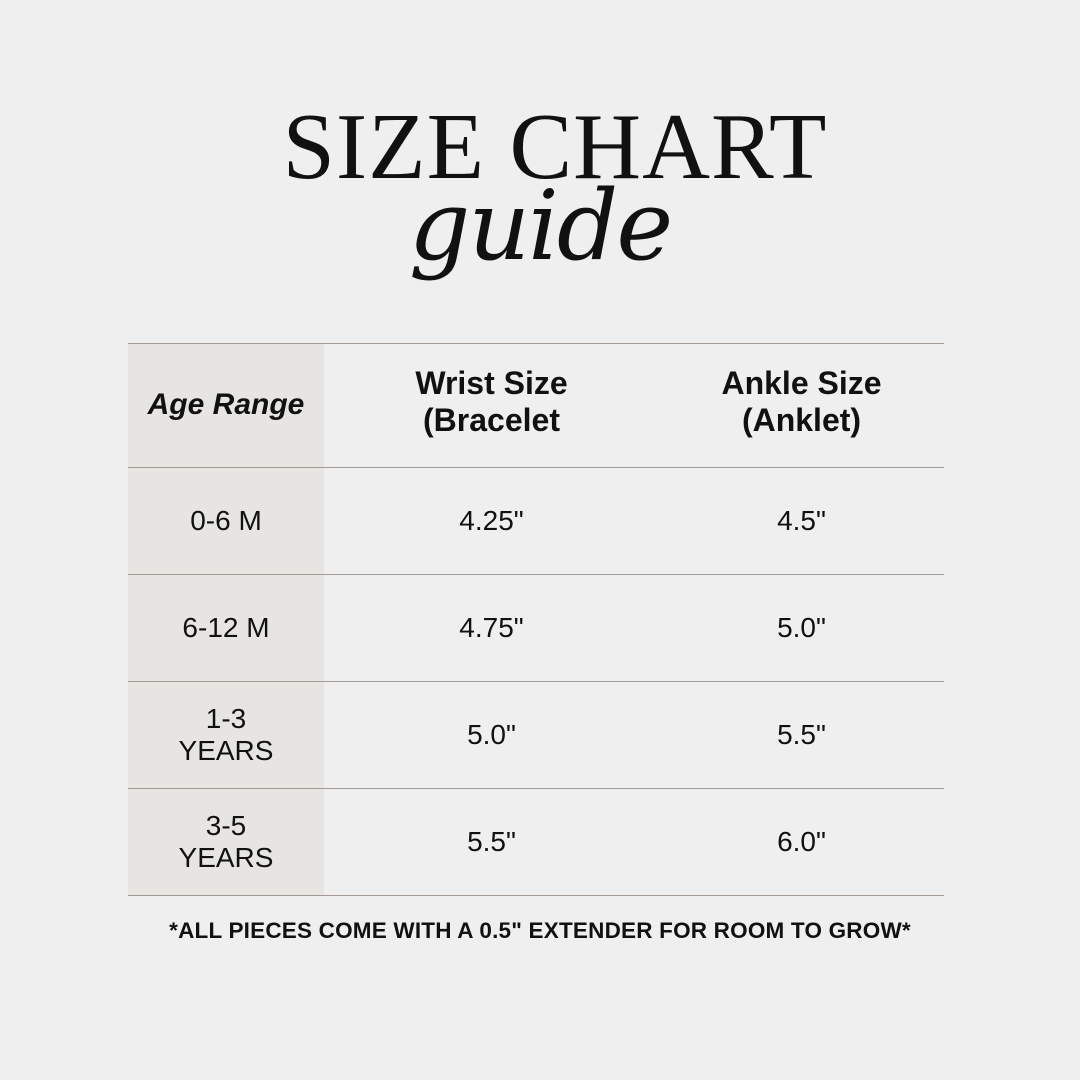  What do you see at coordinates (536, 627) in the screenshot?
I see `table-row: 6-12 M 4.75" 5.0"` at bounding box center [536, 627].